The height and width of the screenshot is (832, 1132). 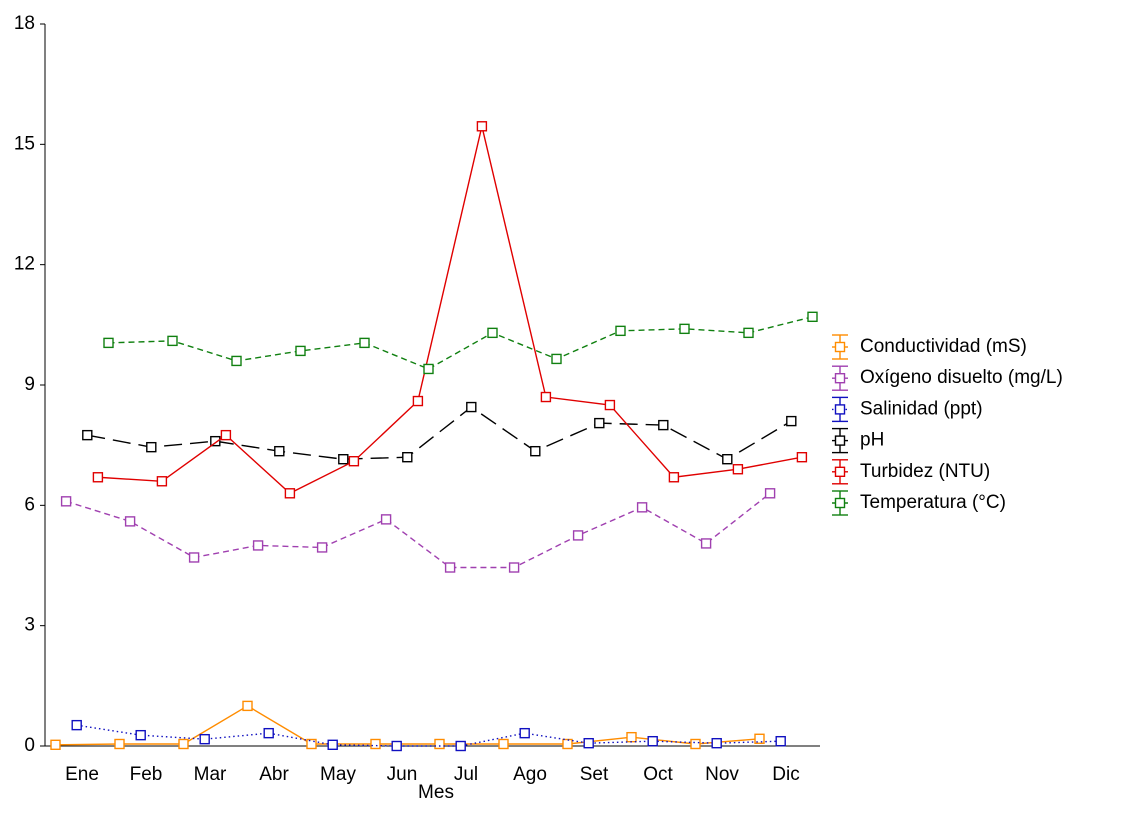 What do you see at coordinates (24, 23) in the screenshot?
I see `y-tick-label: 18` at bounding box center [24, 23].